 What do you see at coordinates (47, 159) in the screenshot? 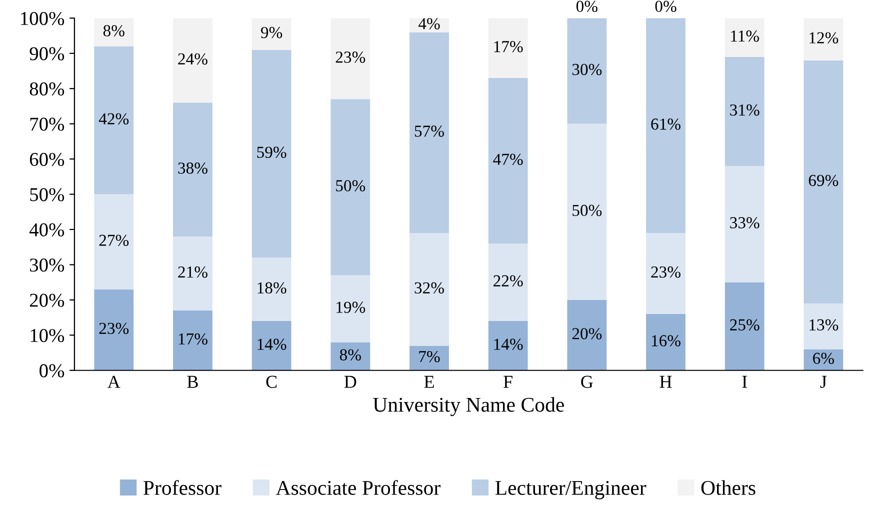
I see `y-tick-label: 60%` at bounding box center [47, 159].